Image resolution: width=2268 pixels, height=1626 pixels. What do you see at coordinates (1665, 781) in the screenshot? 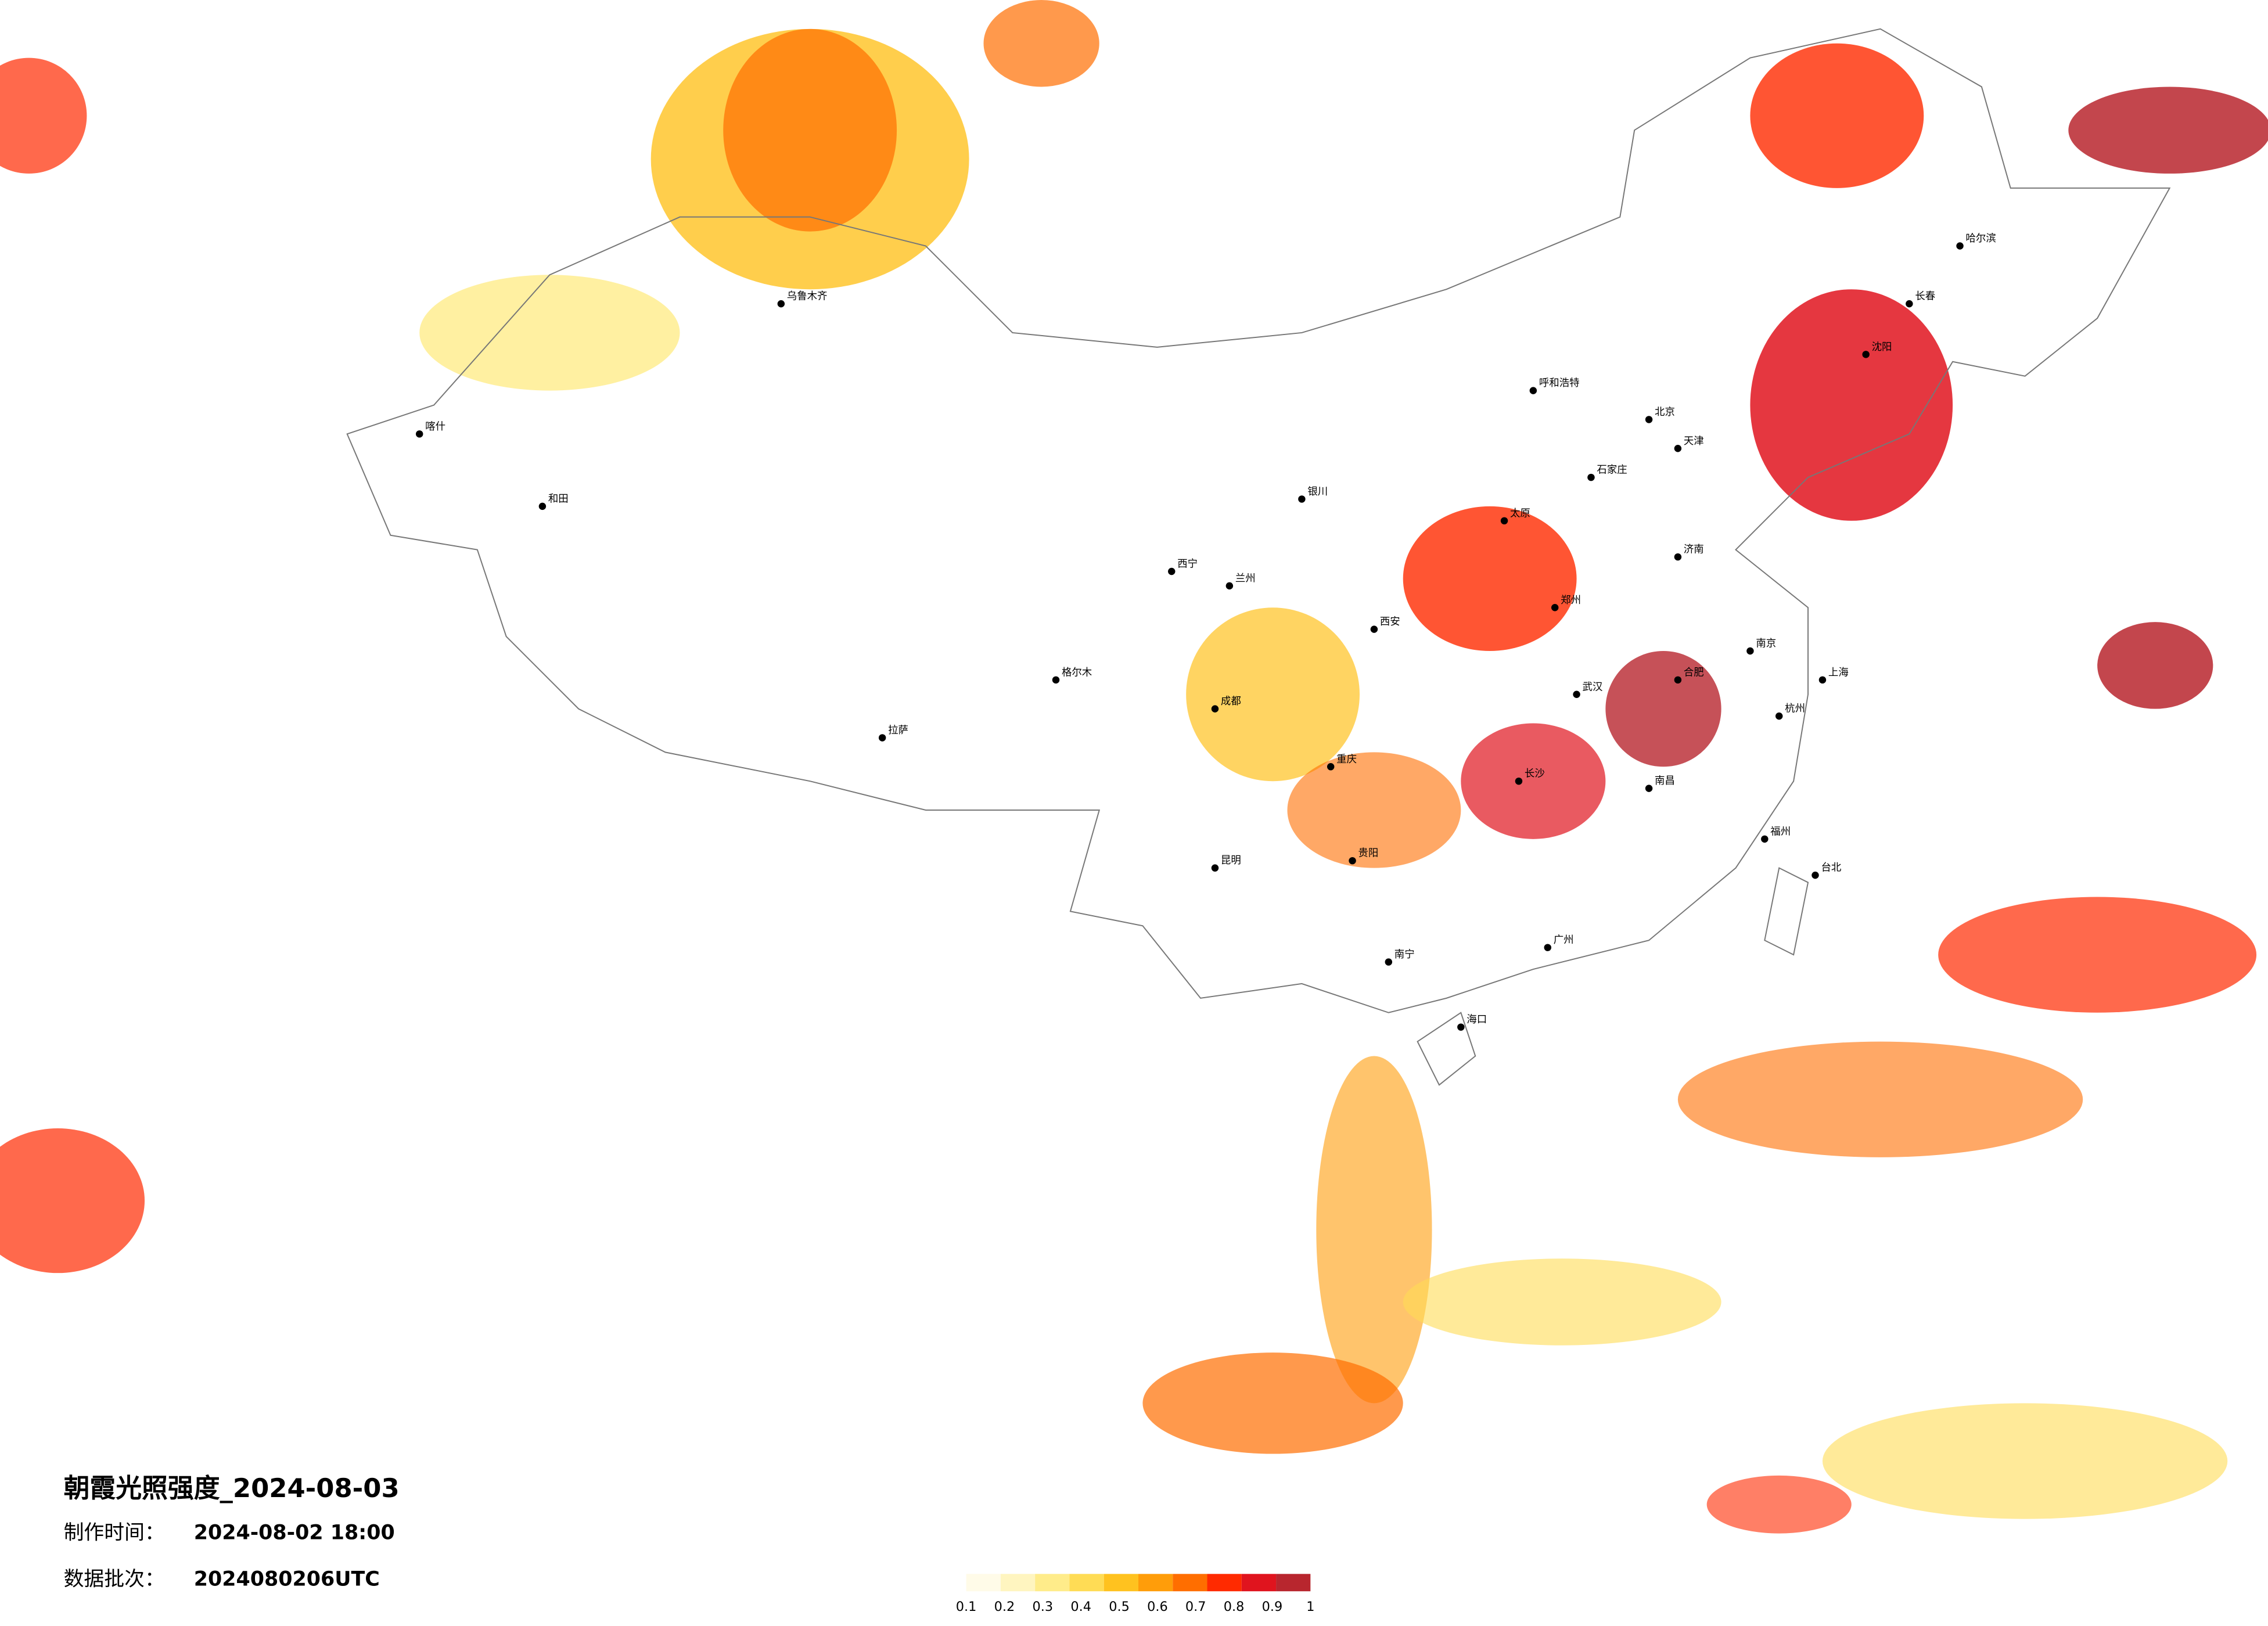
I see `city-label: 南昌` at bounding box center [1665, 781].